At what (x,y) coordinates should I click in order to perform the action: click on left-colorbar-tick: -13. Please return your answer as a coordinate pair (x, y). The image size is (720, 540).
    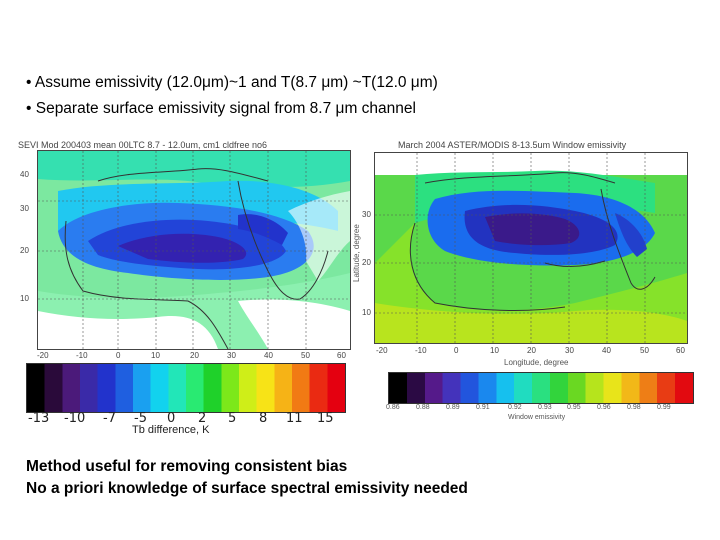
    Looking at the image, I should click on (39, 418).